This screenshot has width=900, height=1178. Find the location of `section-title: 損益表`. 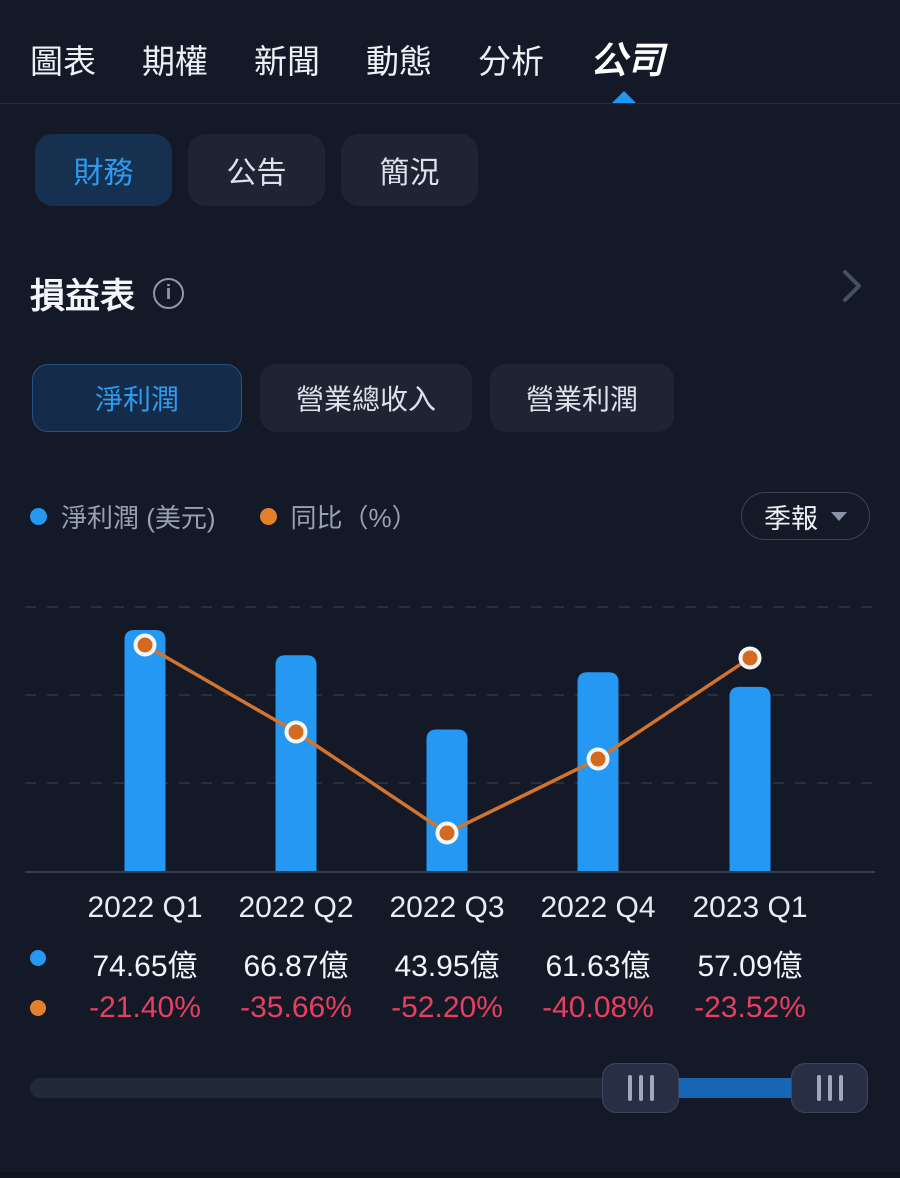

section-title: 損益表 is located at coordinates (83, 296).